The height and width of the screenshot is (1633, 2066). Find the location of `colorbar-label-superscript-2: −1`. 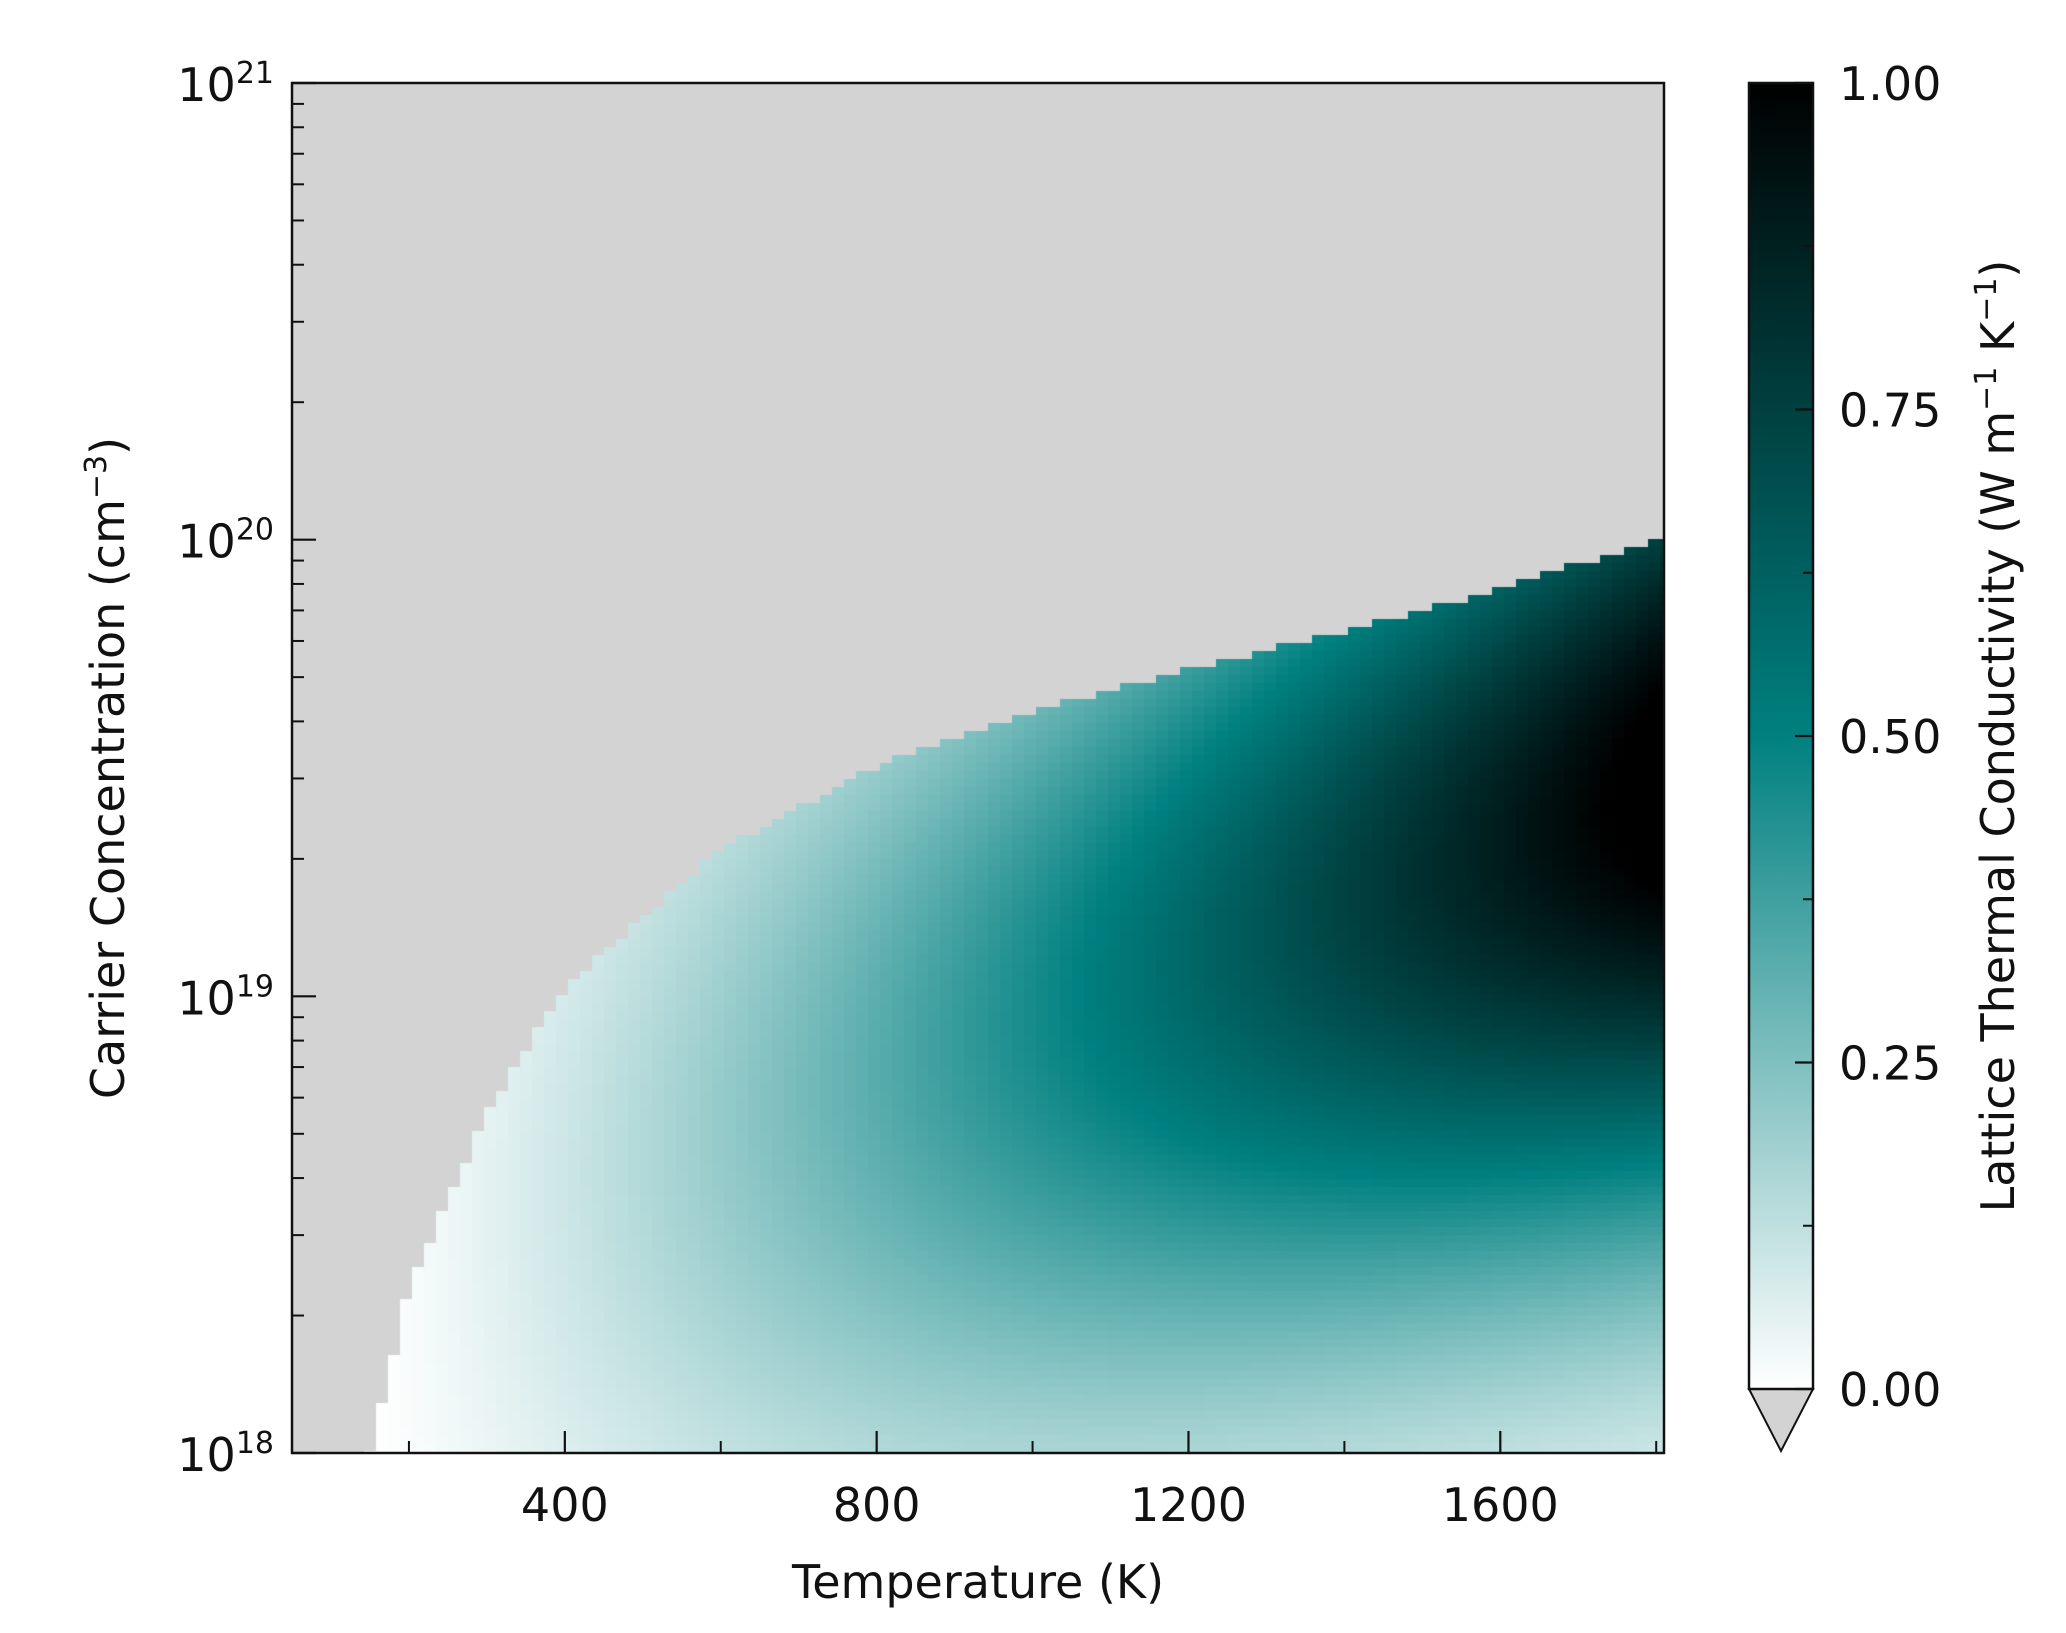

colorbar-label-superscript-2: −1 is located at coordinates (1986, 300).